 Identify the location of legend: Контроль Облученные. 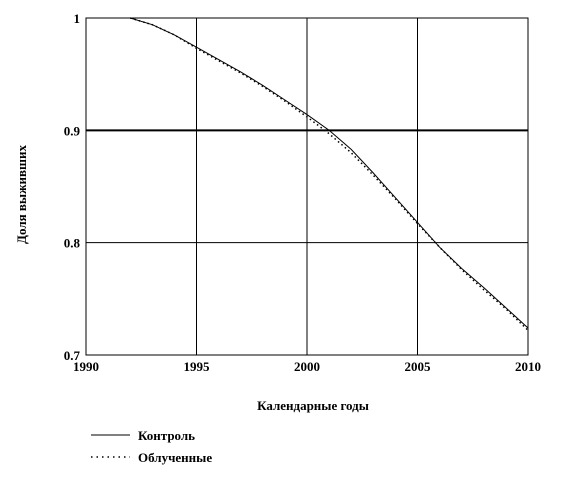
(151, 446).